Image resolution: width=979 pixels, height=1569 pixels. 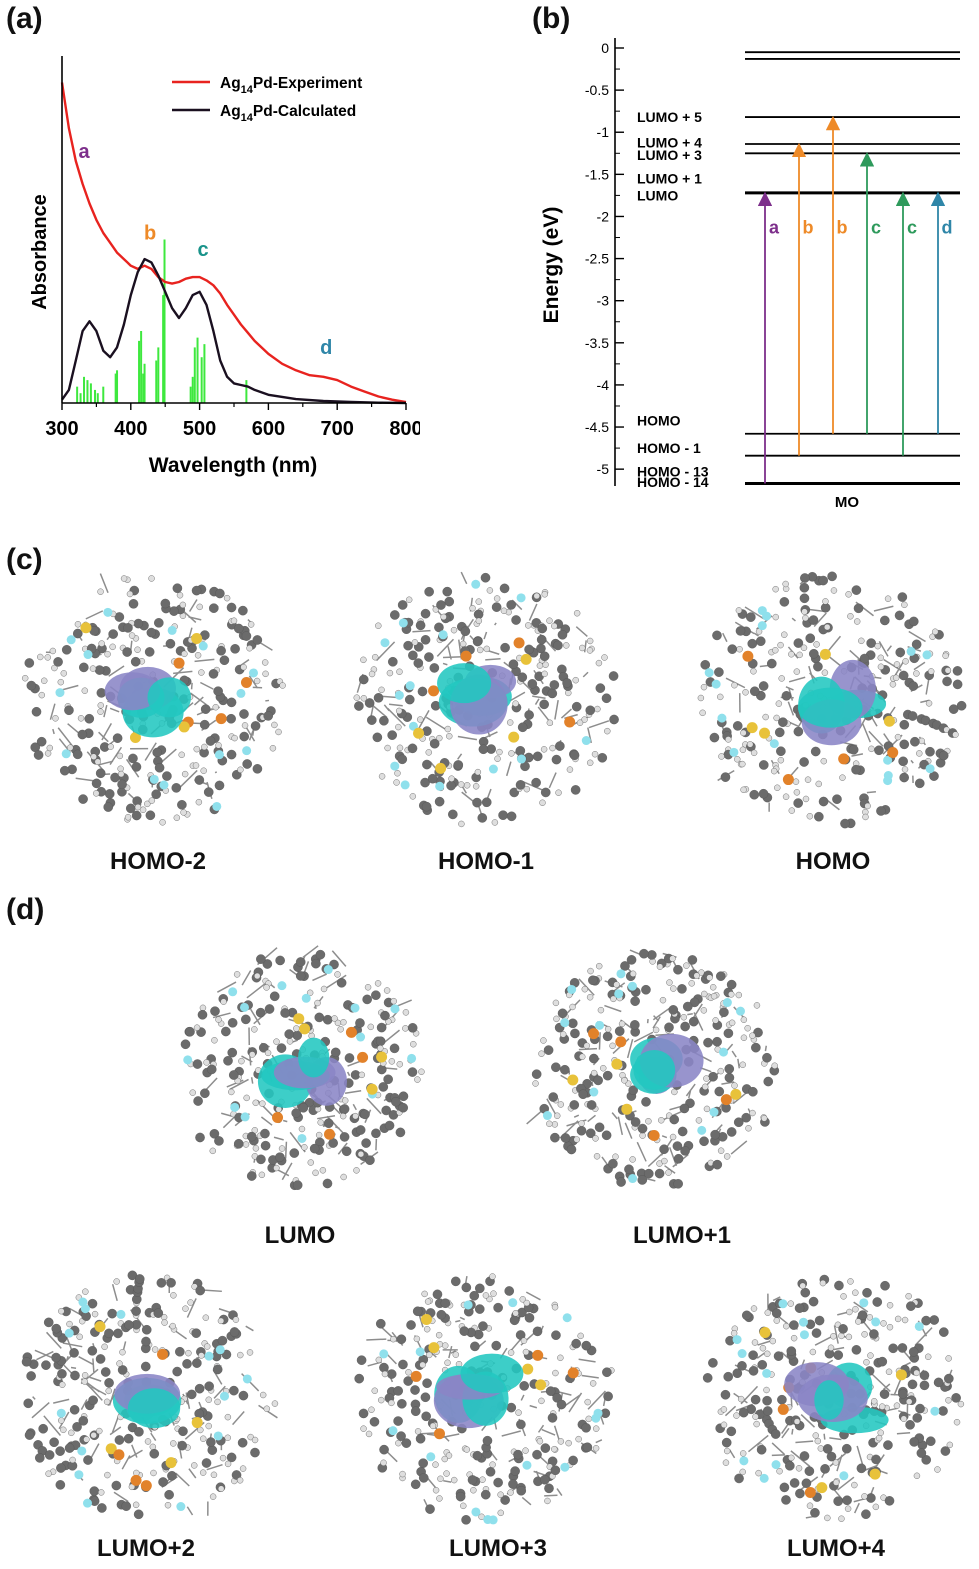 I want to click on transition-label: a, so click(x=774, y=227).